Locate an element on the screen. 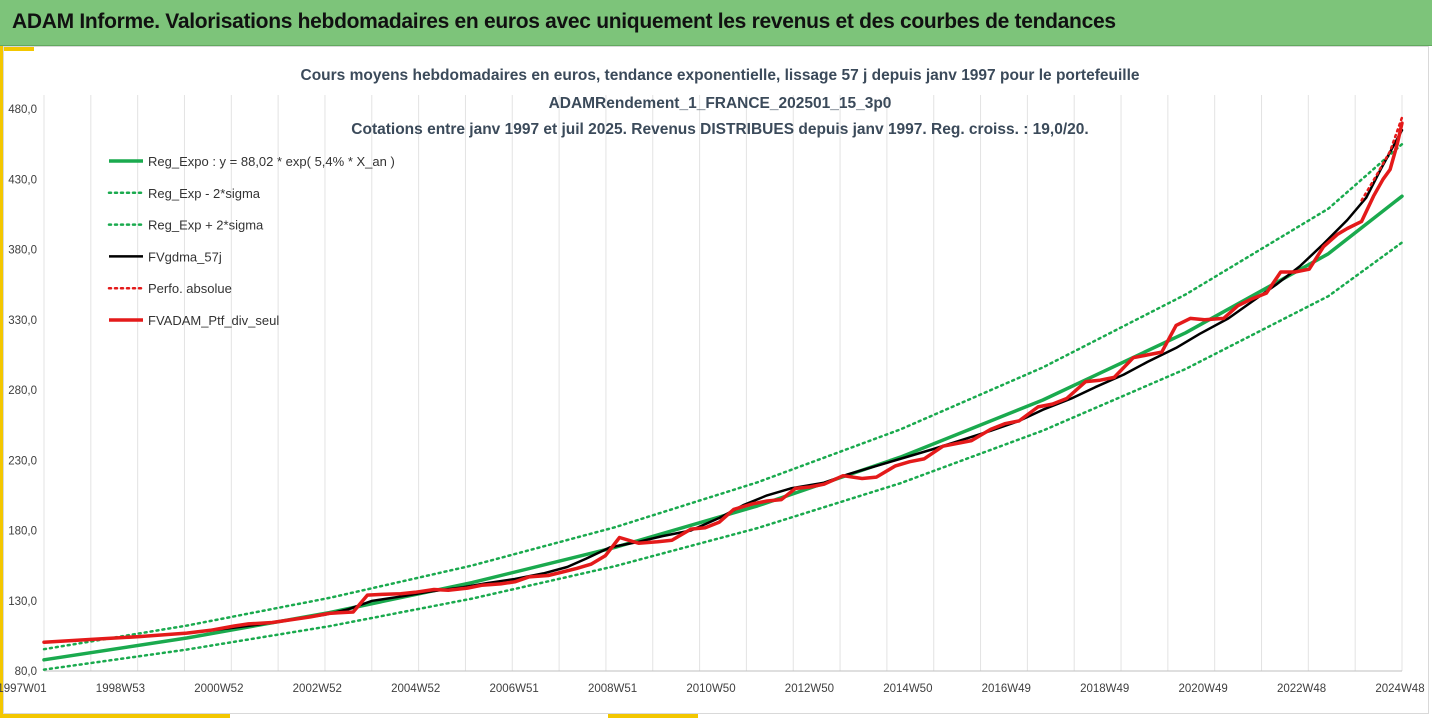 The image size is (1432, 718). x-tick-label: 2010W50 is located at coordinates (710, 689).